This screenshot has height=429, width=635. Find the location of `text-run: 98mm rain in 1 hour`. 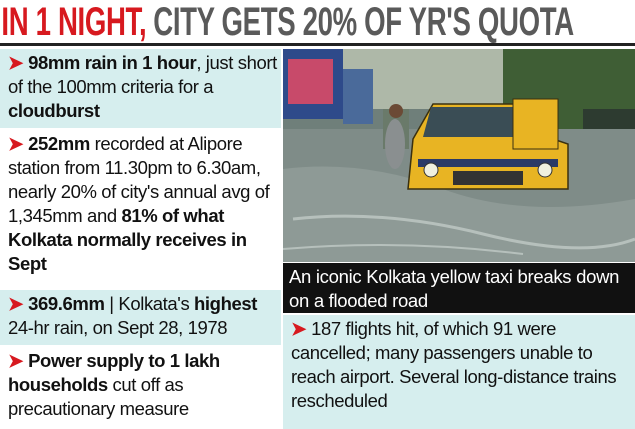

text-run: 98mm rain in 1 hour is located at coordinates (112, 62).